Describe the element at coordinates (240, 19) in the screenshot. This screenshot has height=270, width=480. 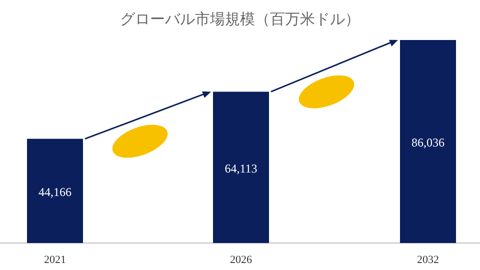
I see `chart-title: グローバル市場規模（百万米ドル）` at that location.